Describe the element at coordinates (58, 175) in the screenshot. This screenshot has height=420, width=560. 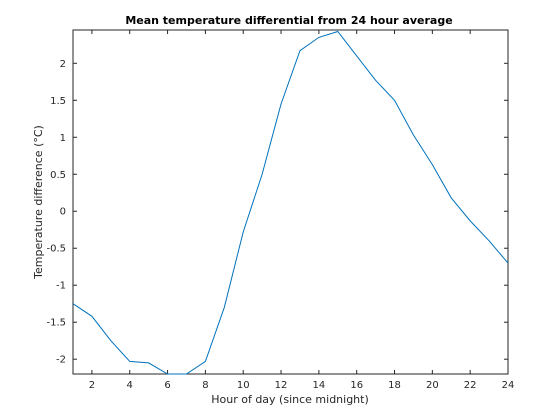
I see `y-tick-label: 0.5` at that location.